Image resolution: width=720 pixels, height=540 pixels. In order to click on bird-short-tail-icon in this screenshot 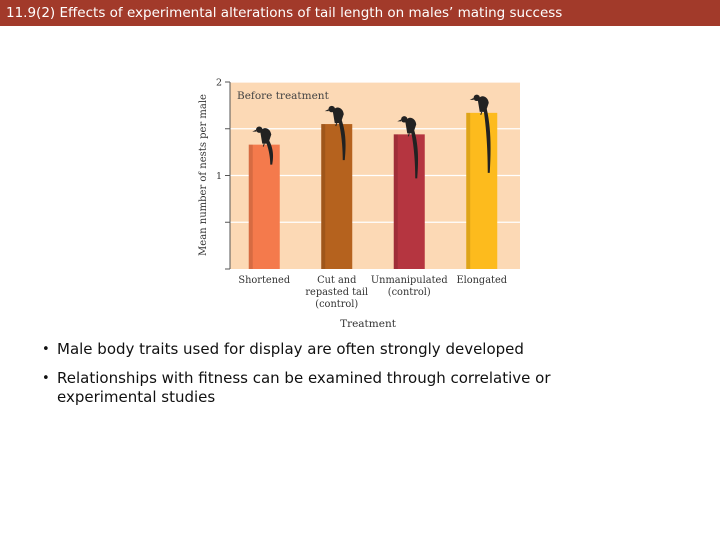, I will do `click(263, 145)`.